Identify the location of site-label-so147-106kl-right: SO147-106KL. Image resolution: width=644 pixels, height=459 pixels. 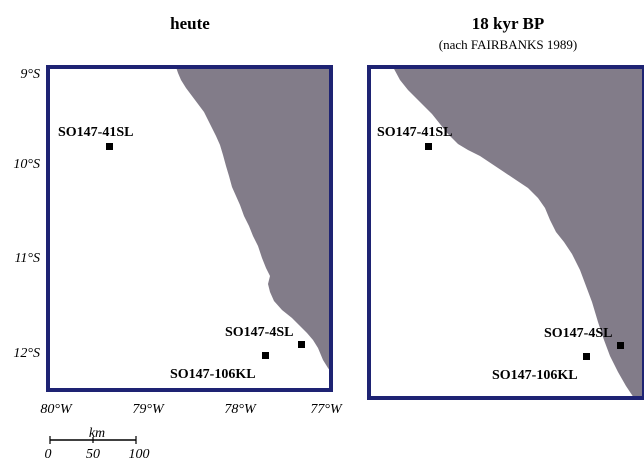
(535, 375).